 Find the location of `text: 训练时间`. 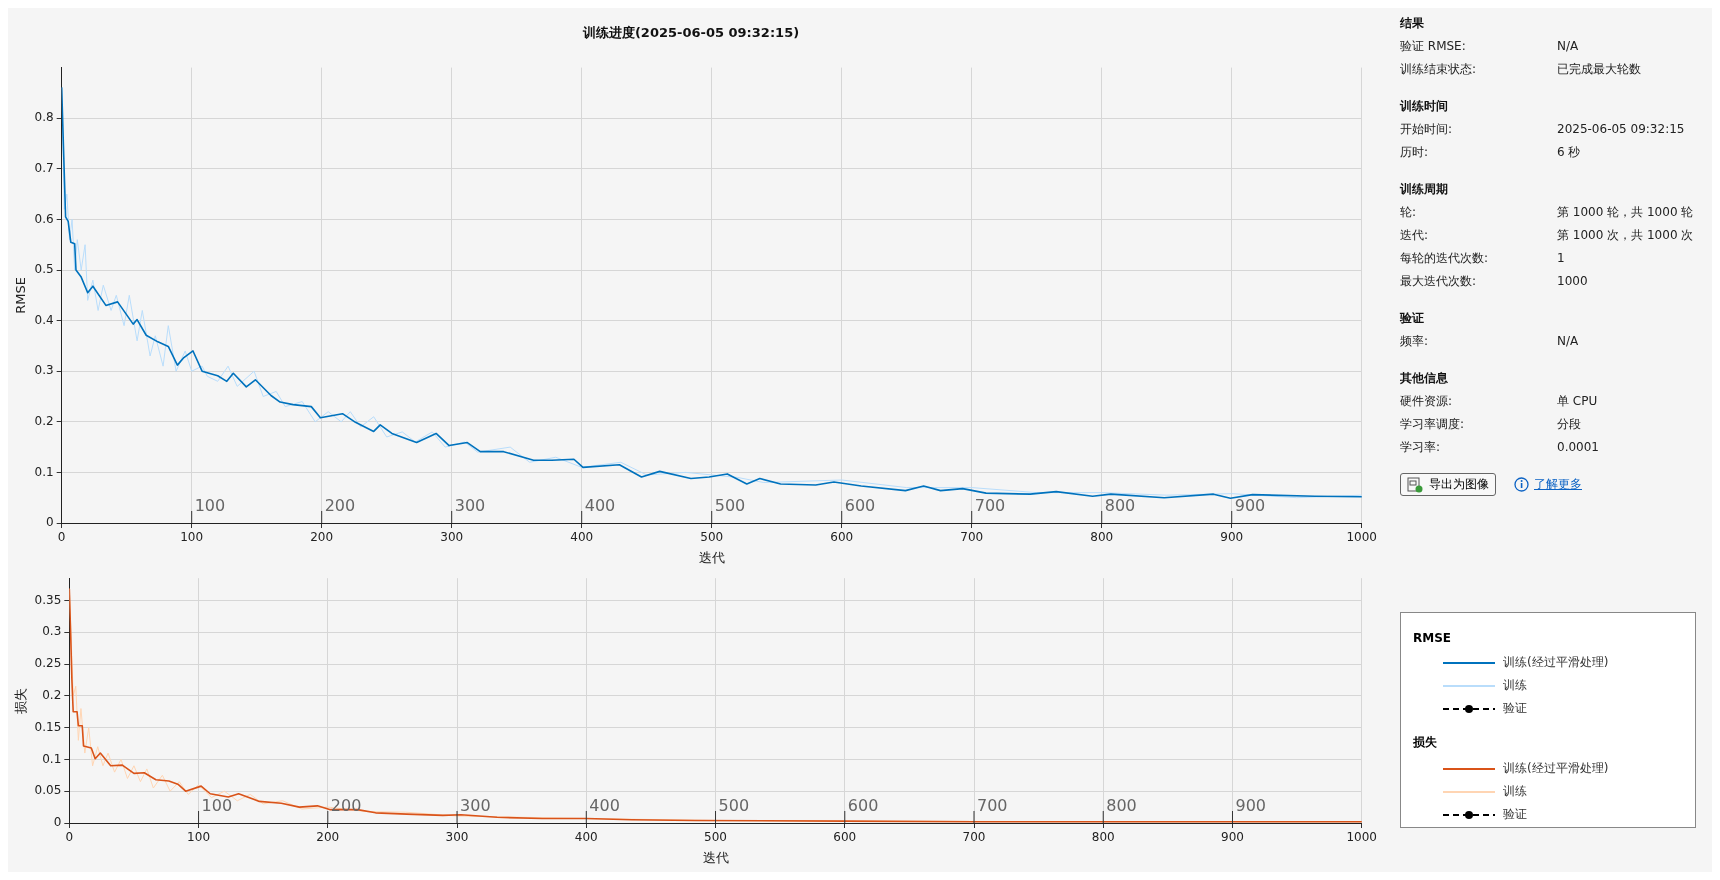

text: 训练时间 is located at coordinates (1424, 106).